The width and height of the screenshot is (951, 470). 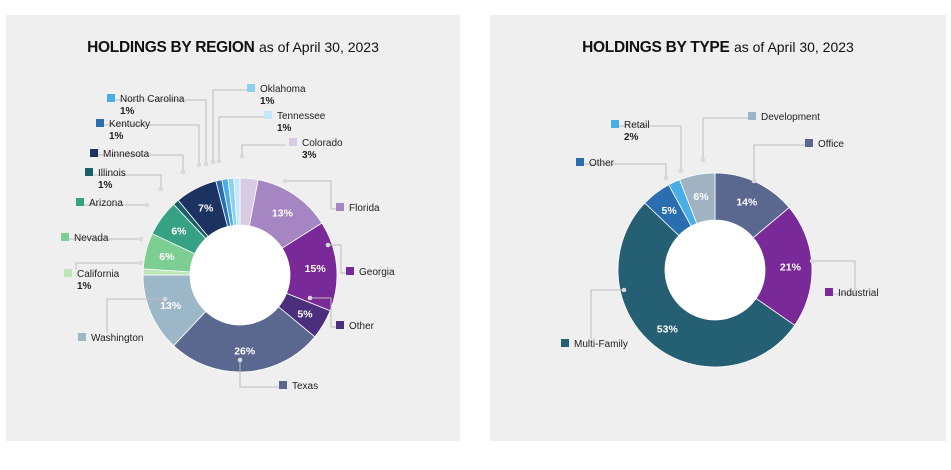 I want to click on region-leader-minnesota, so click(x=141, y=163).